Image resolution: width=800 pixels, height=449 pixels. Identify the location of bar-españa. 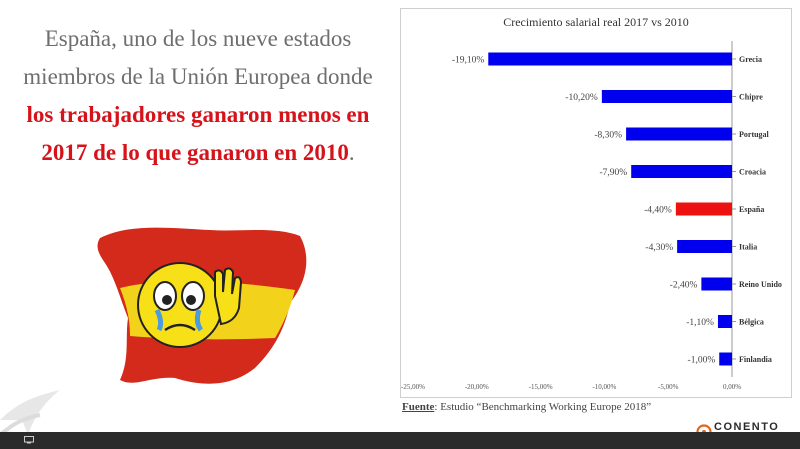
(703, 209).